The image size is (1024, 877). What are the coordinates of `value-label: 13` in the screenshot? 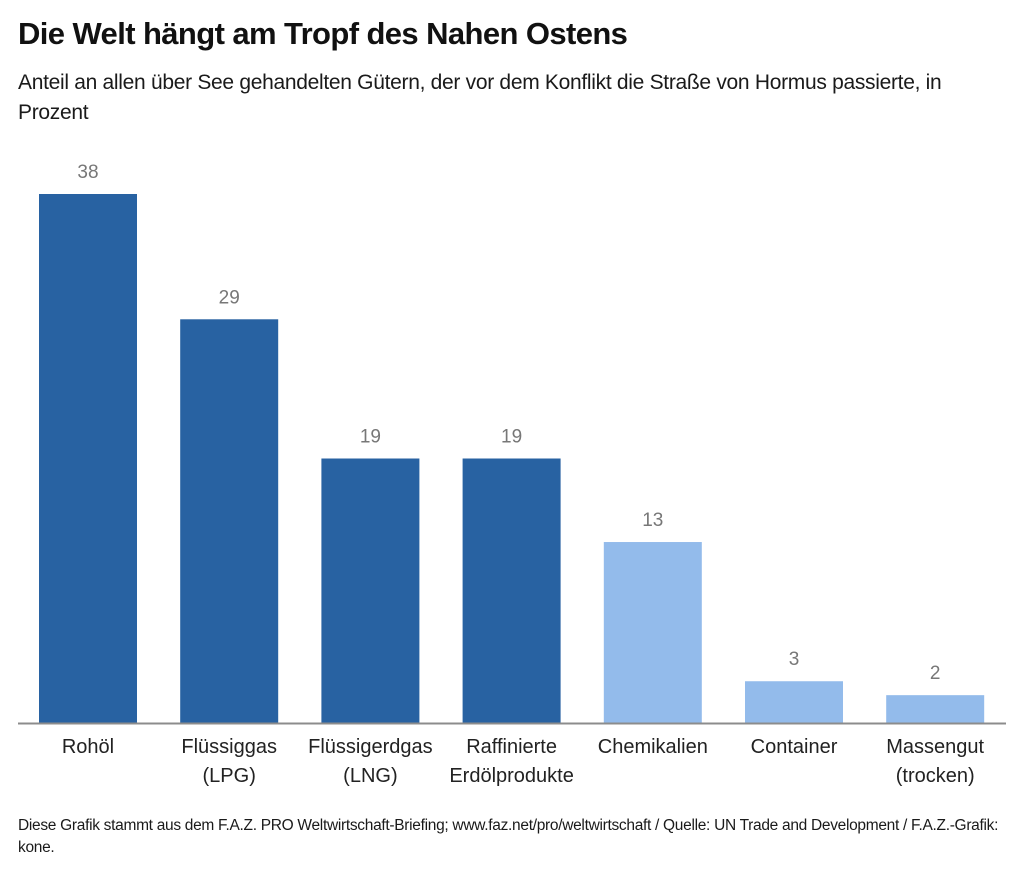 It's located at (652, 520).